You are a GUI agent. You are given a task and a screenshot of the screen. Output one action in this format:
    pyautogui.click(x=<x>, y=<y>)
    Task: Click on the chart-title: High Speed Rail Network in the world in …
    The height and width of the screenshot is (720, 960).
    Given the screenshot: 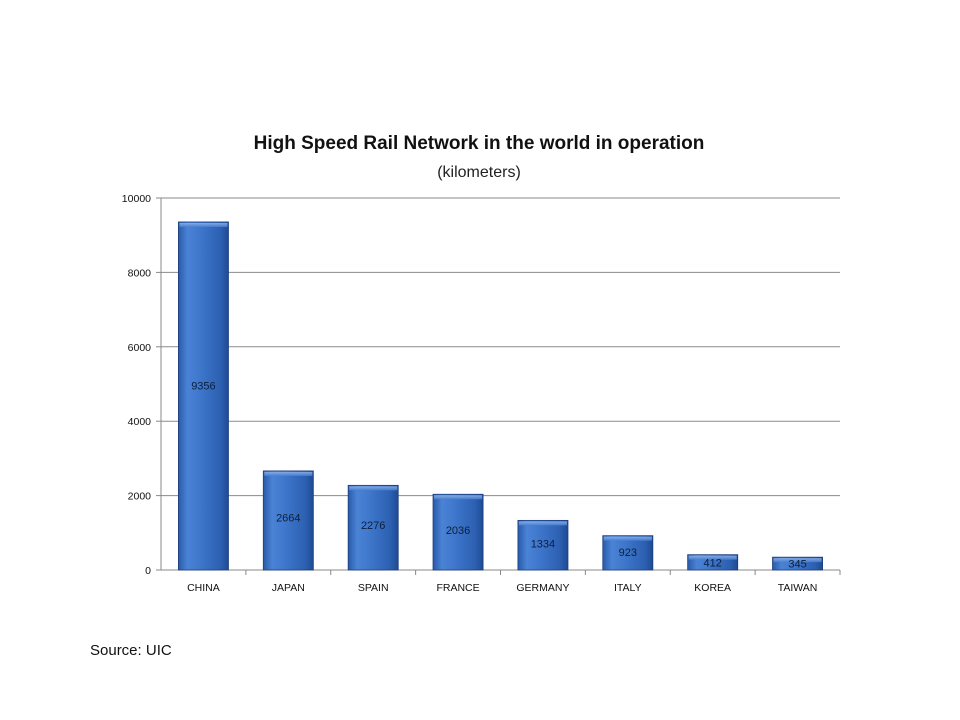 What is the action you would take?
    pyautogui.click(x=479, y=143)
    